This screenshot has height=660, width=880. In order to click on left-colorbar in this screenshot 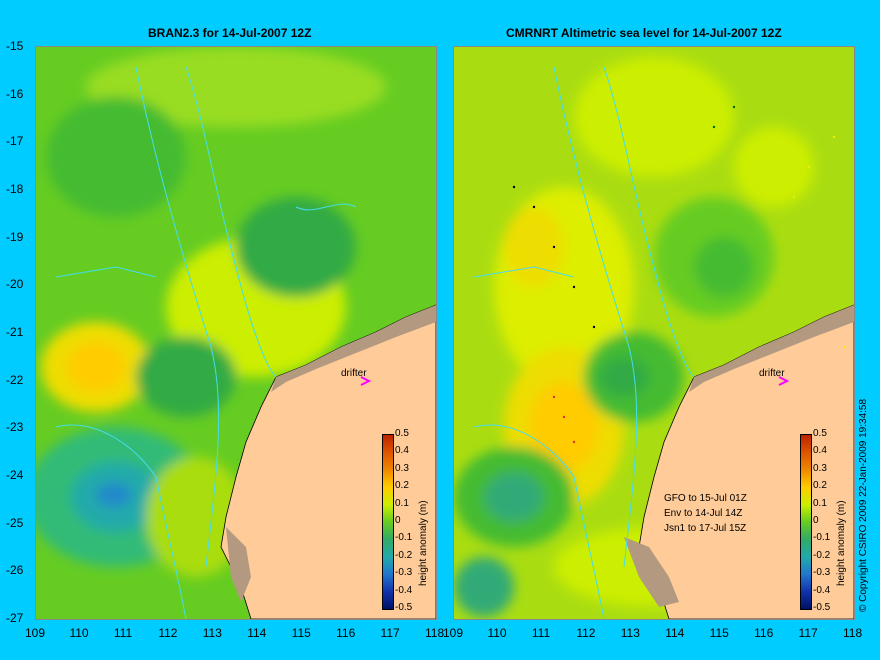, I will do `click(388, 522)`.